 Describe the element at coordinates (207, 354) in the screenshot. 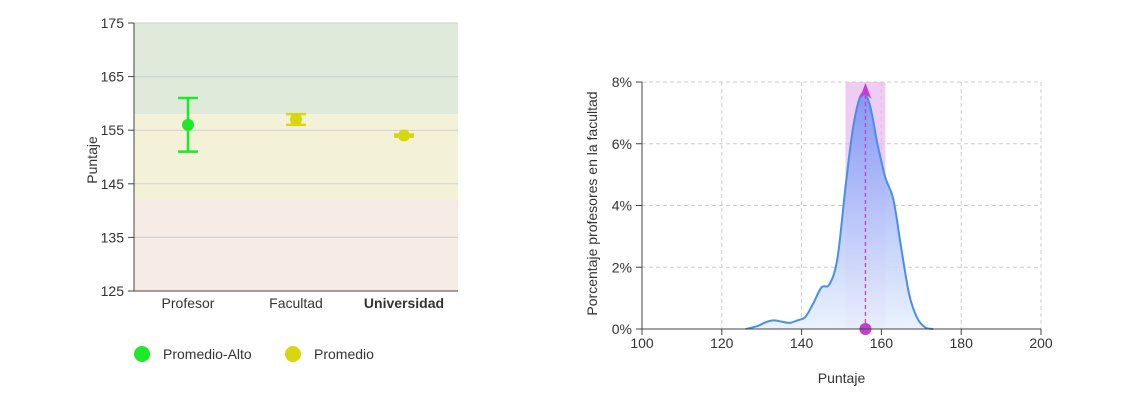

I see `legend-label: Promedio-Alto` at that location.